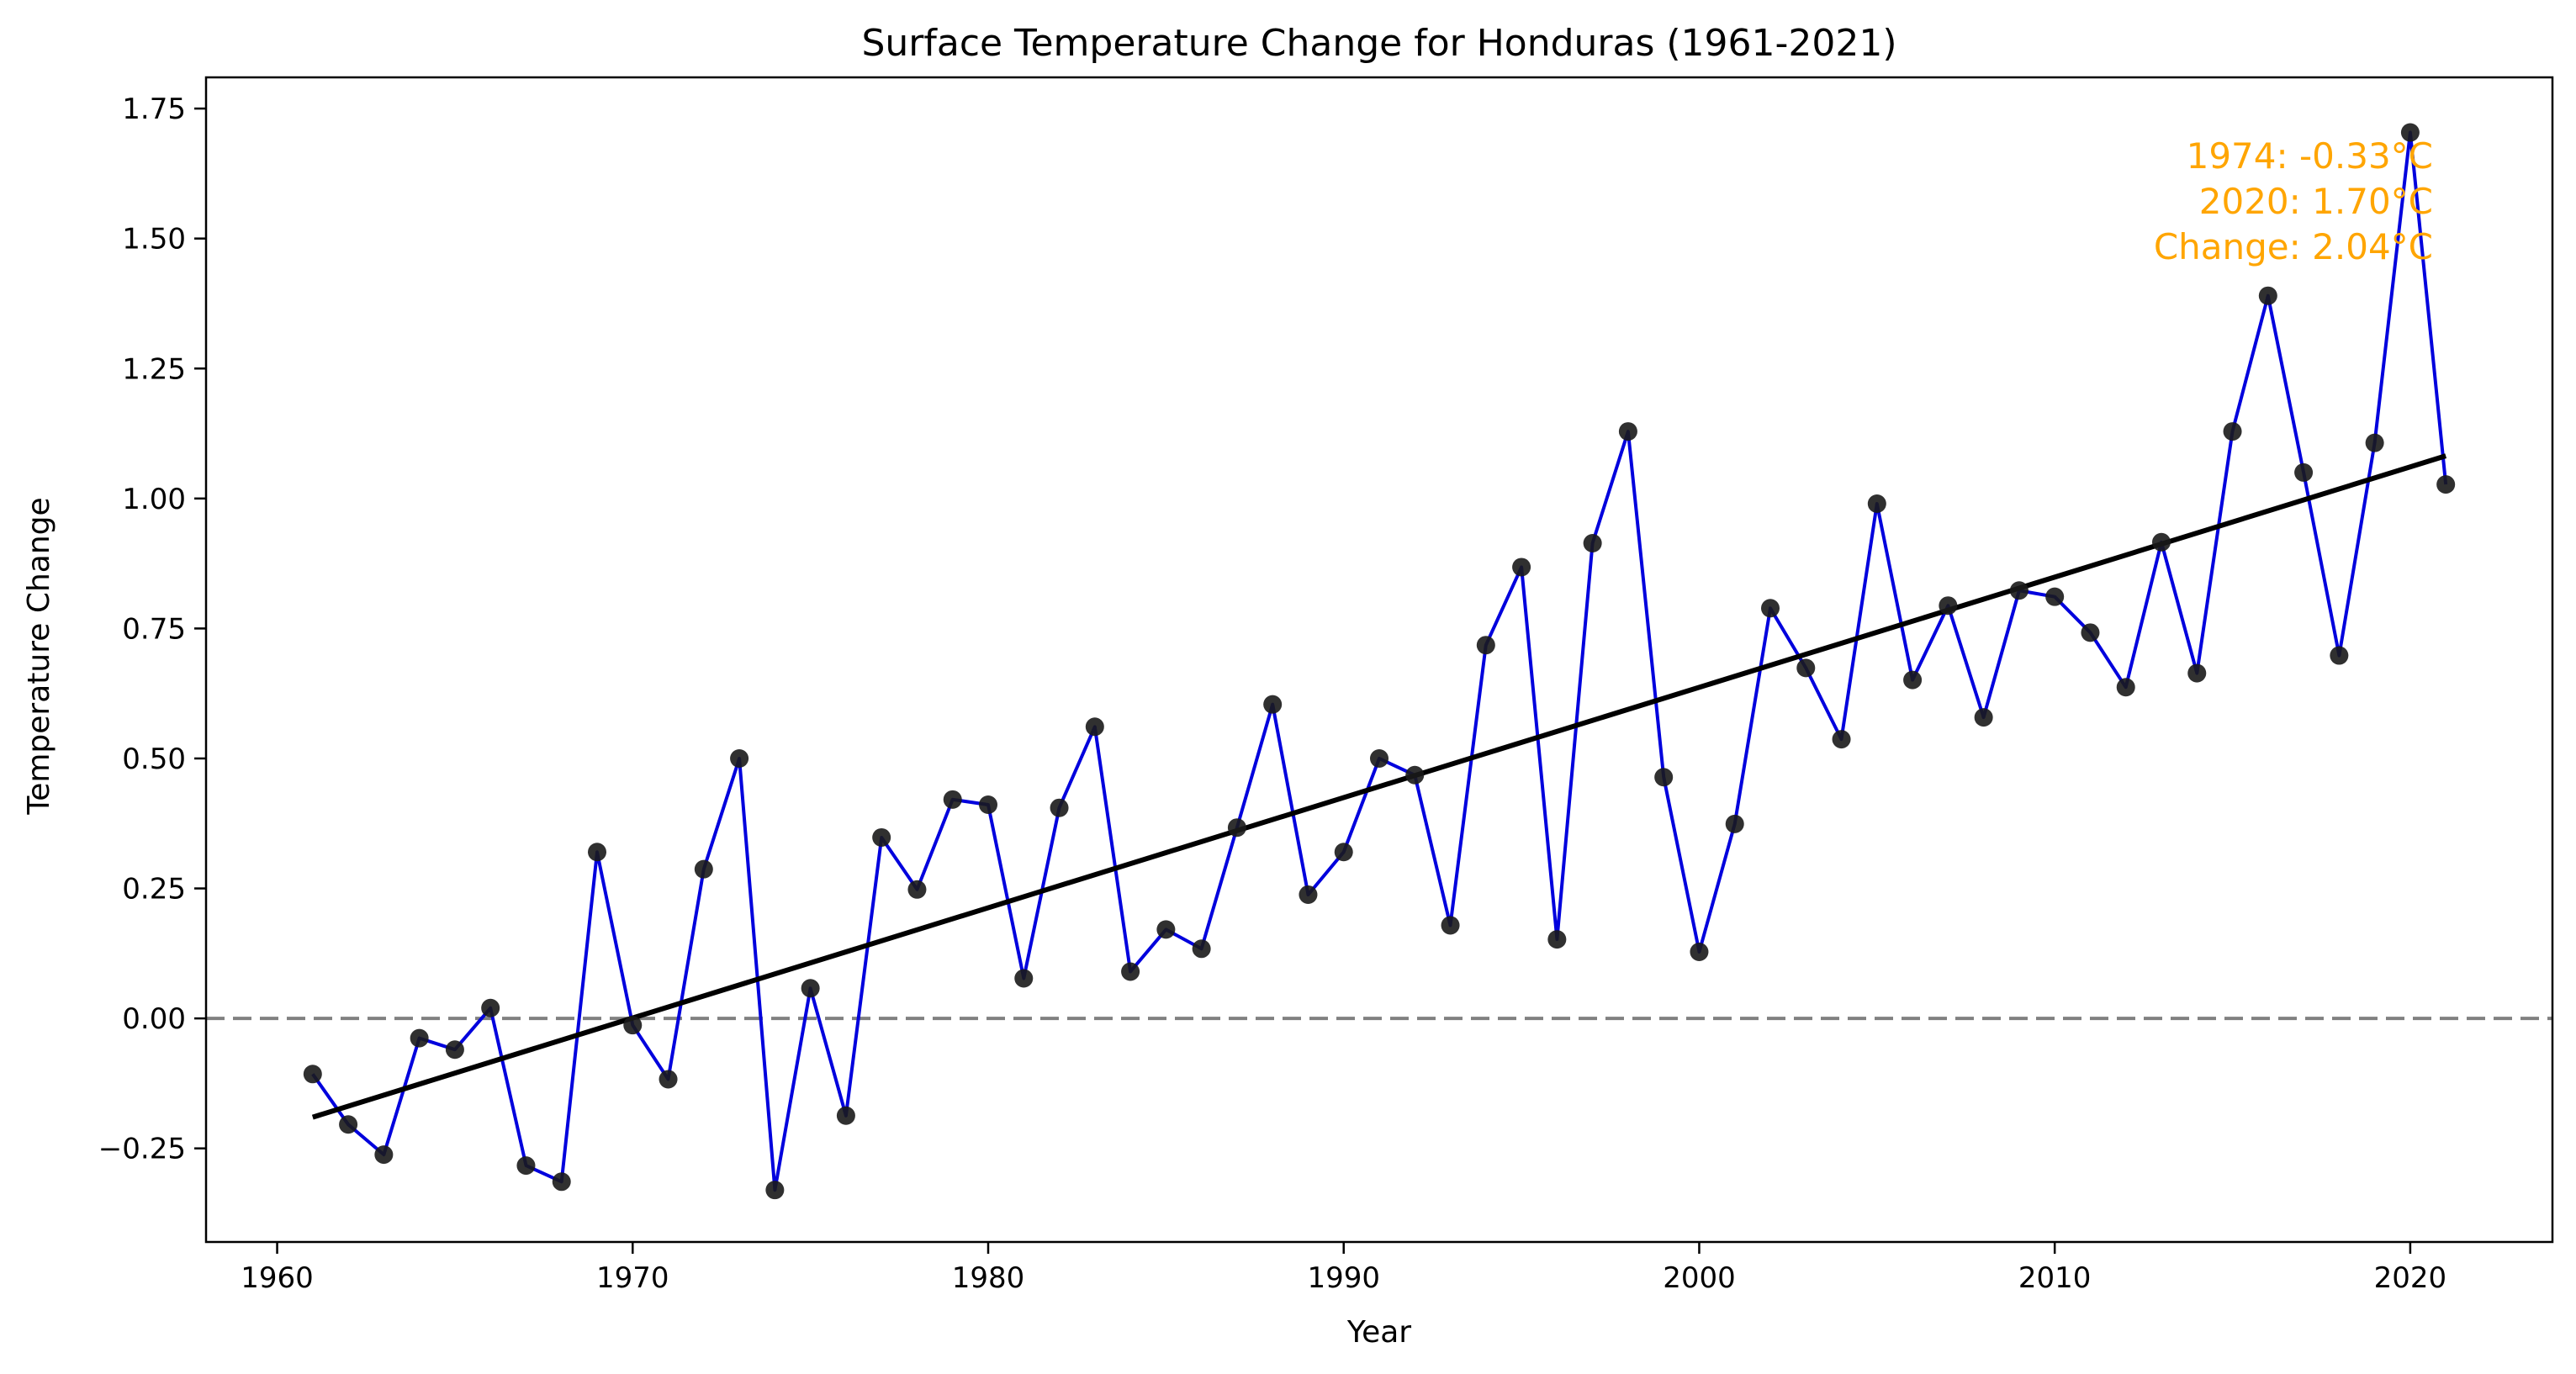 This screenshot has width=2576, height=1374. Describe the element at coordinates (1343, 1278) in the screenshot. I see `x-tick-label-1990: 1990` at that location.